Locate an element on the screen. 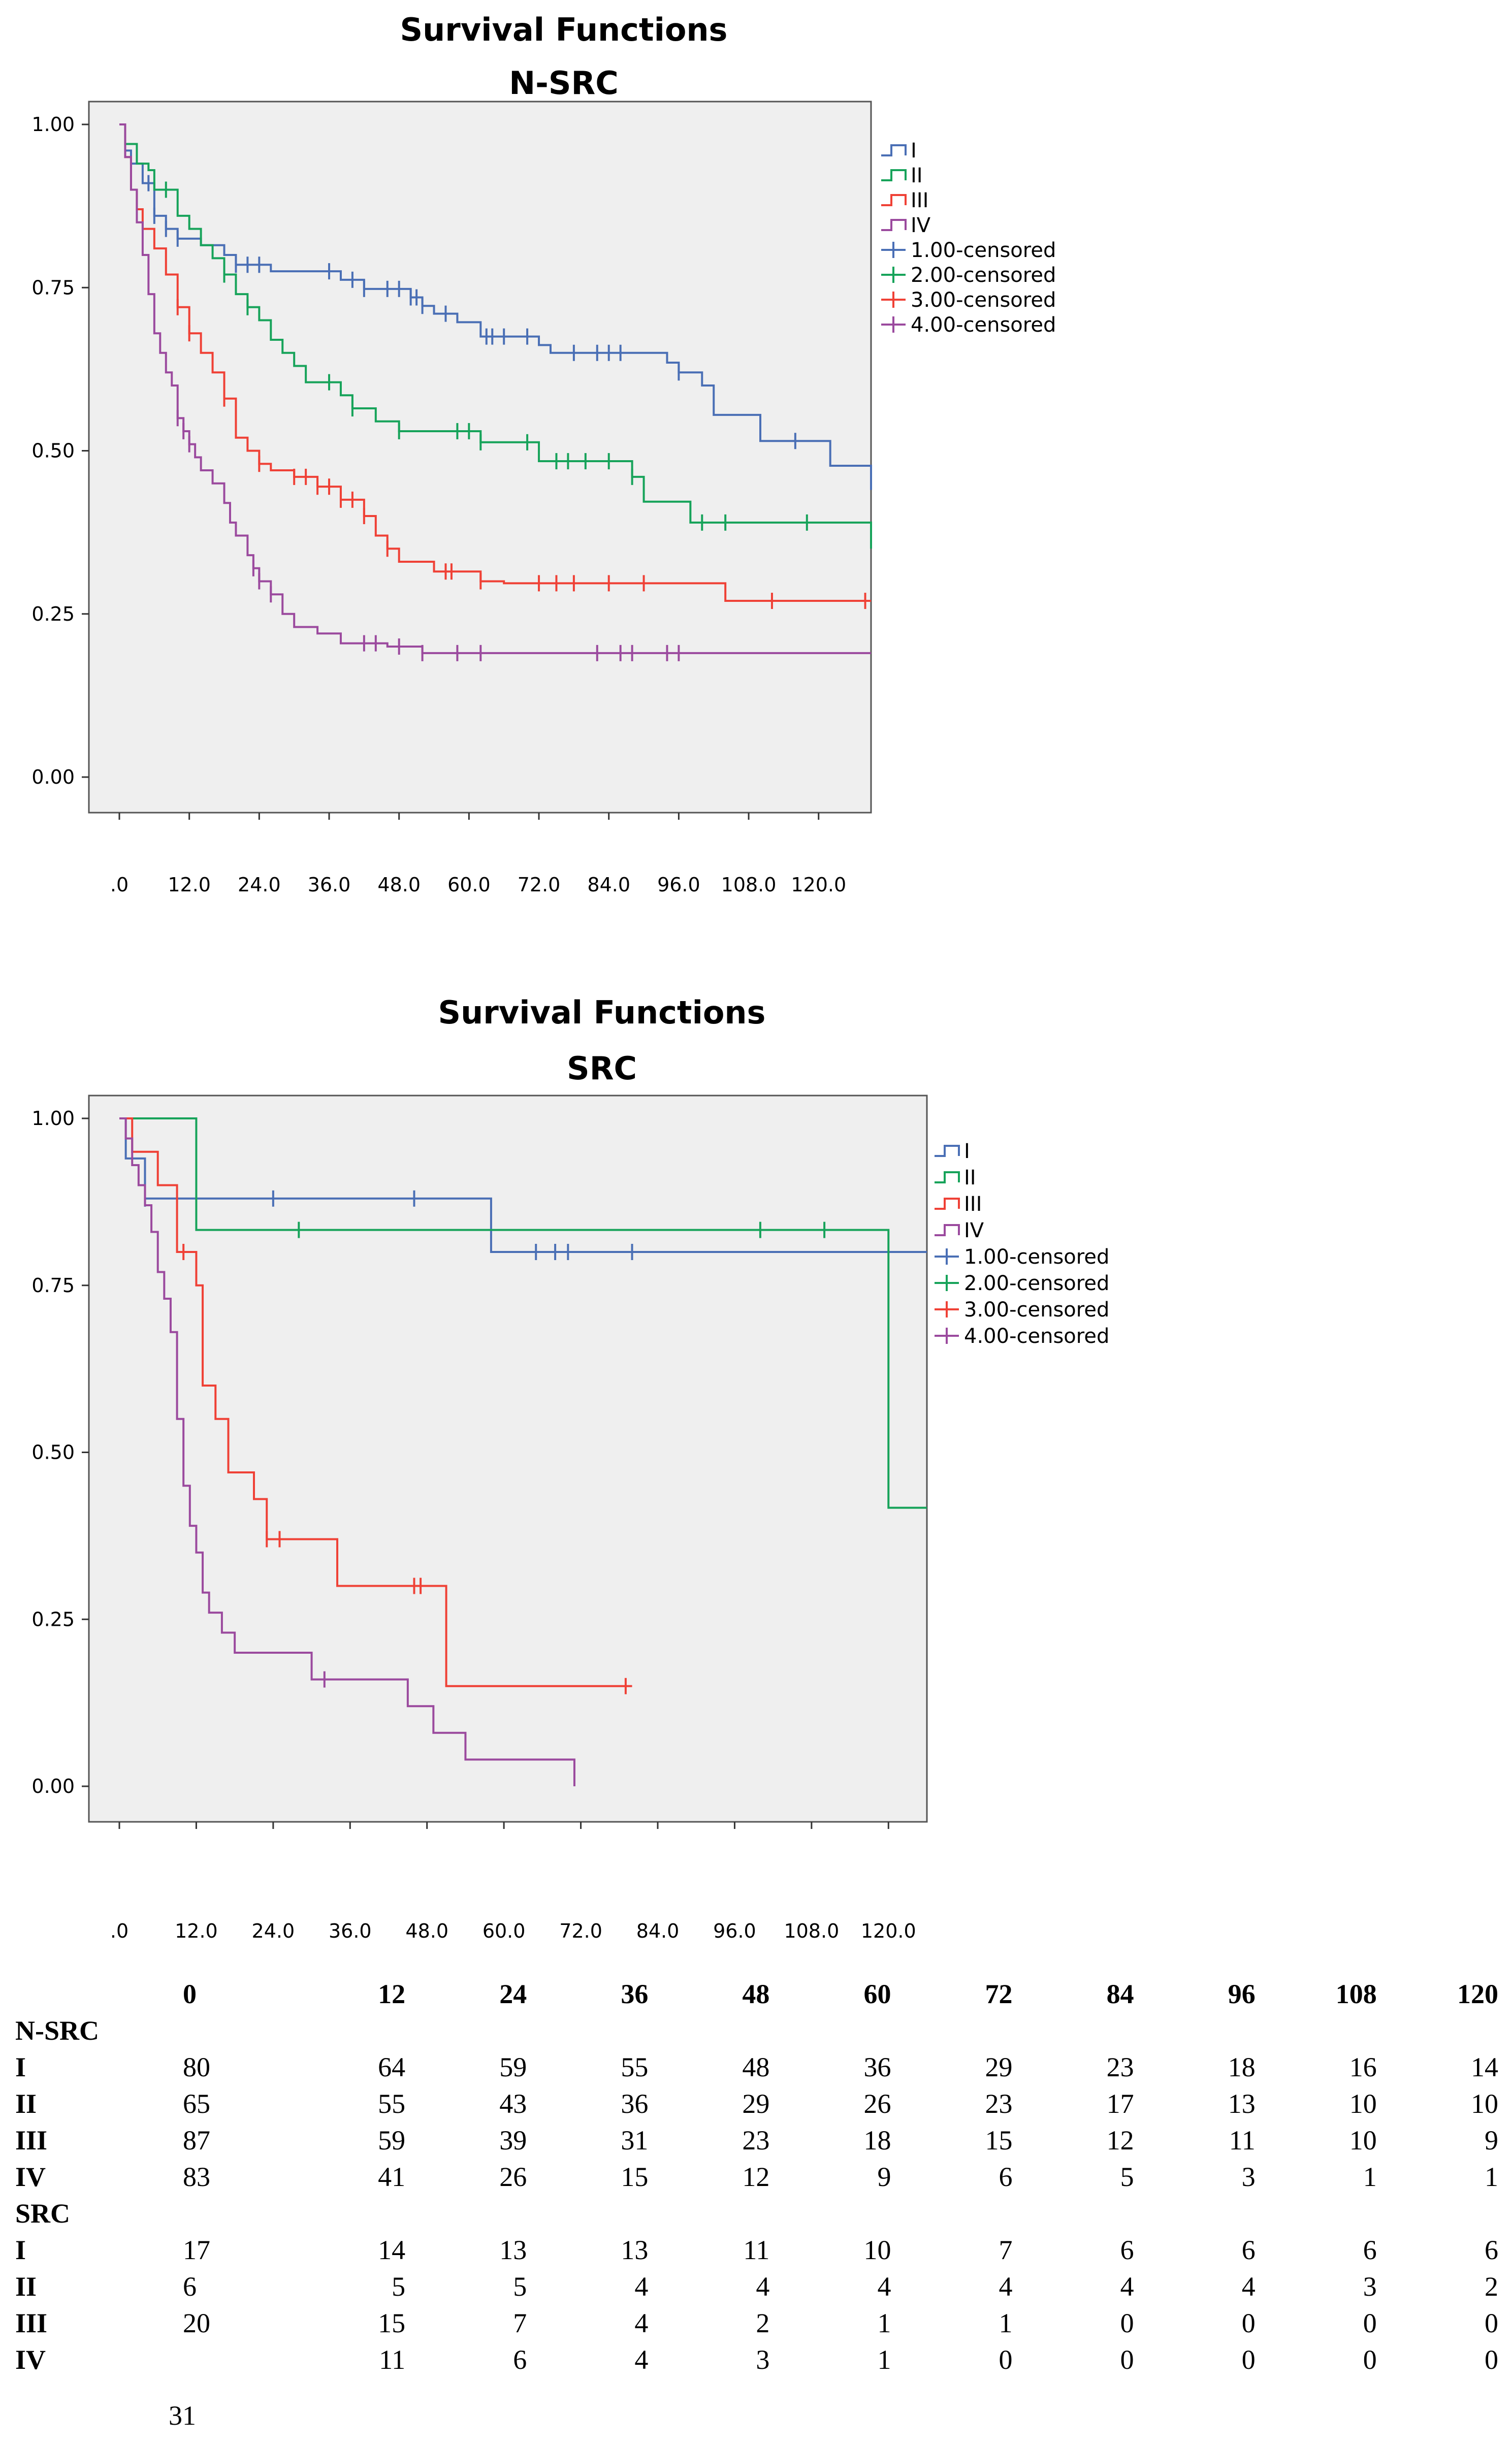  risk-table-header-row: 0 12 24 36 48 60 72 84 96 108 120 is located at coordinates (756, 1994).